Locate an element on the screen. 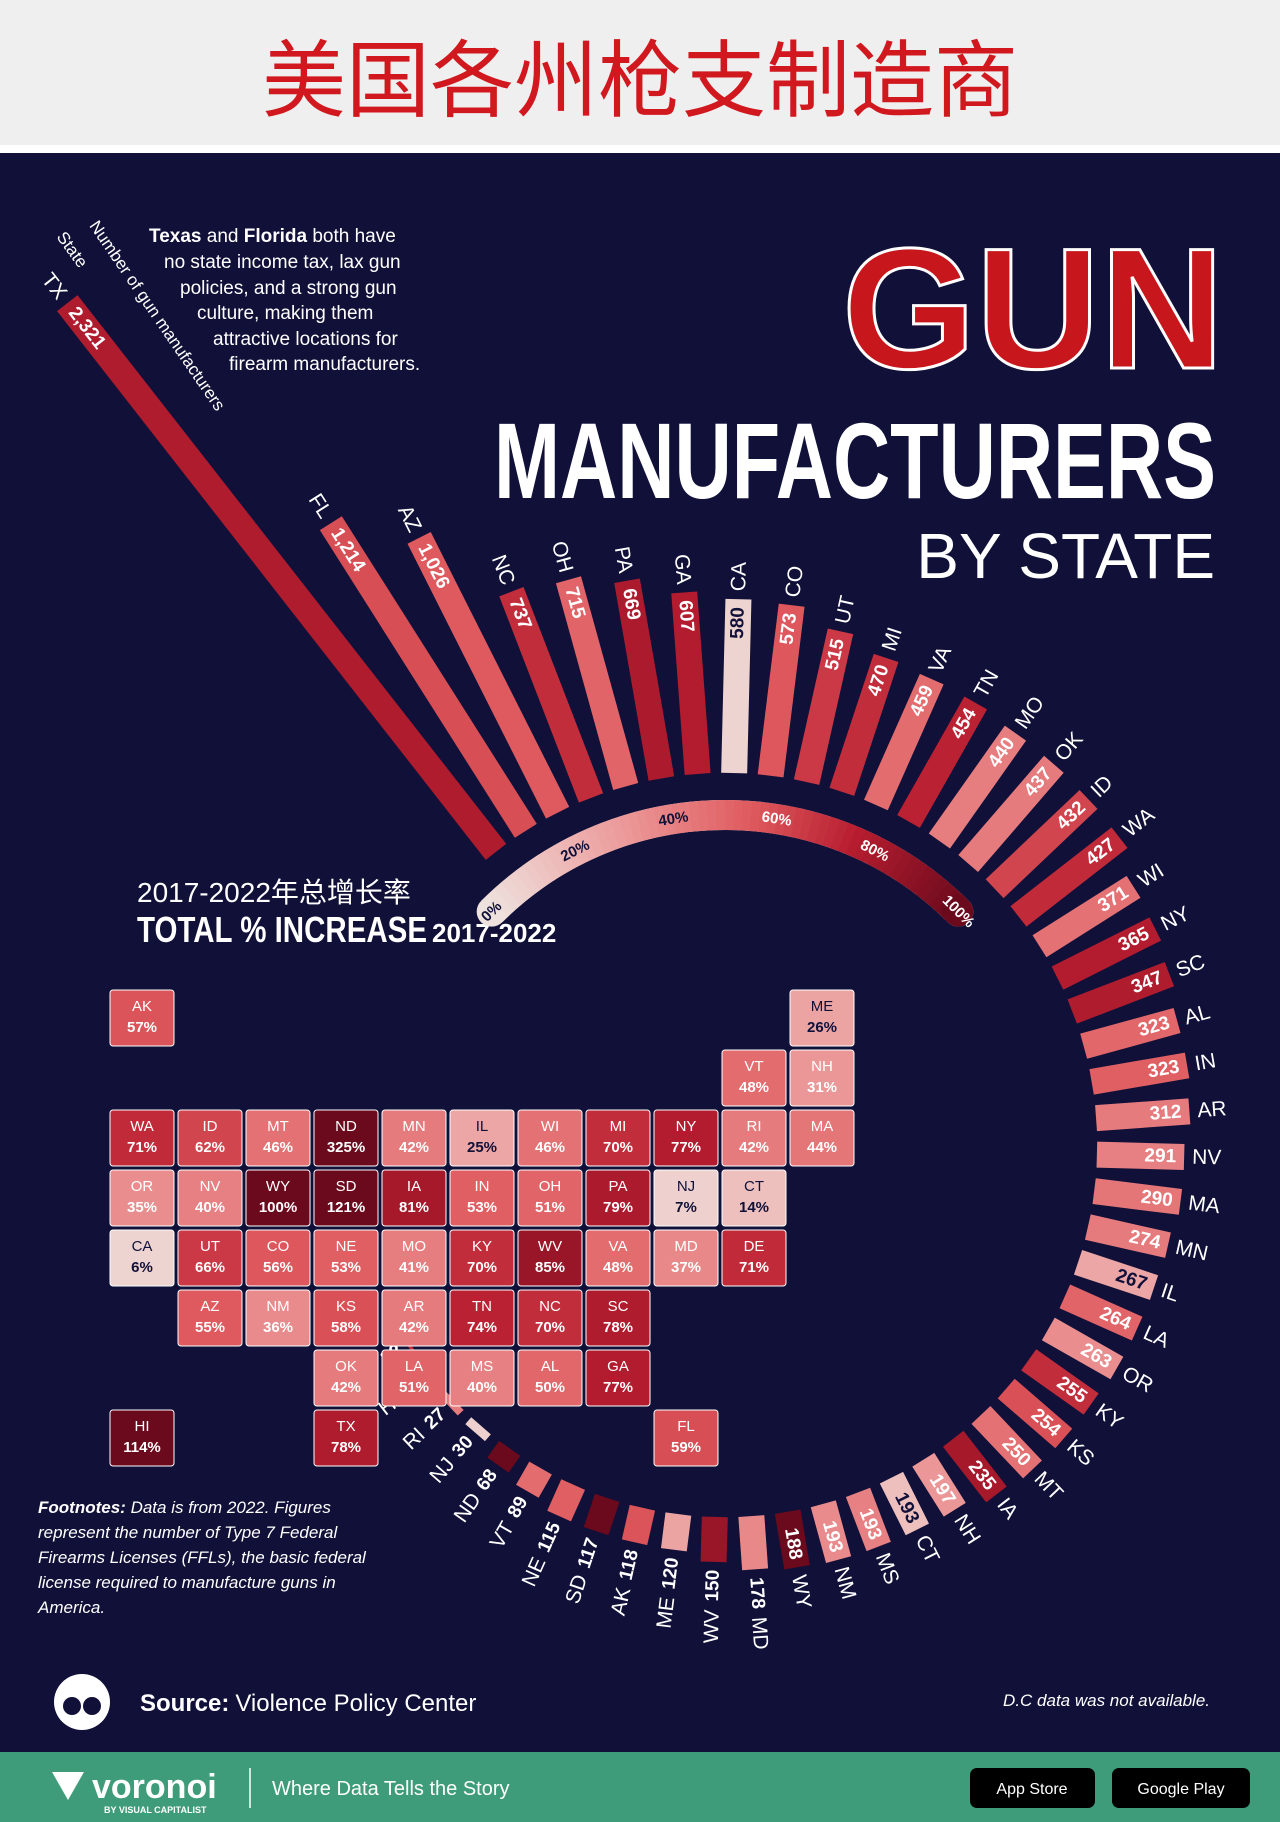 The width and height of the screenshot is (1280, 1822). state-label: NM is located at coordinates (277, 1306).